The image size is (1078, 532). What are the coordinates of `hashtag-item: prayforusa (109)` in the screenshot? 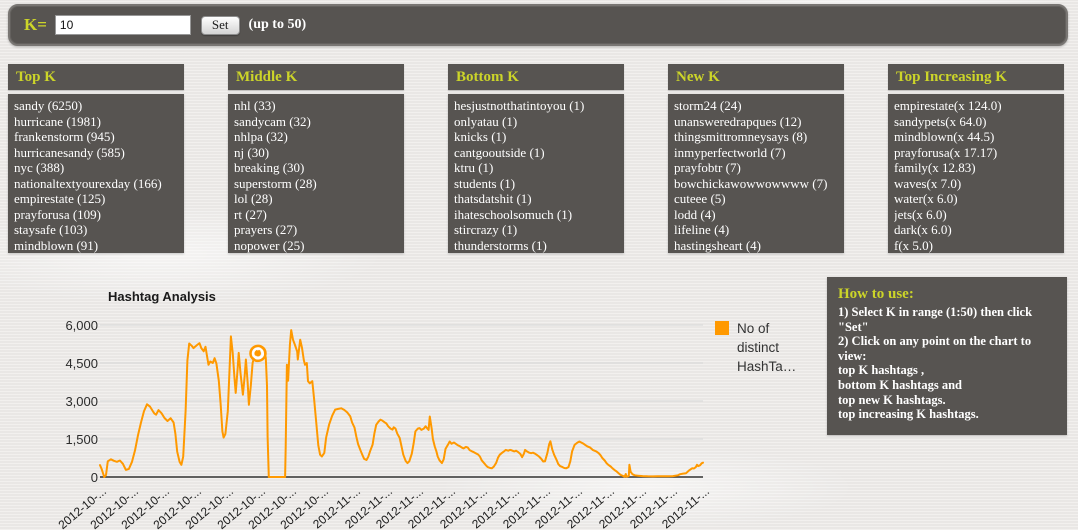 It's located at (57, 214).